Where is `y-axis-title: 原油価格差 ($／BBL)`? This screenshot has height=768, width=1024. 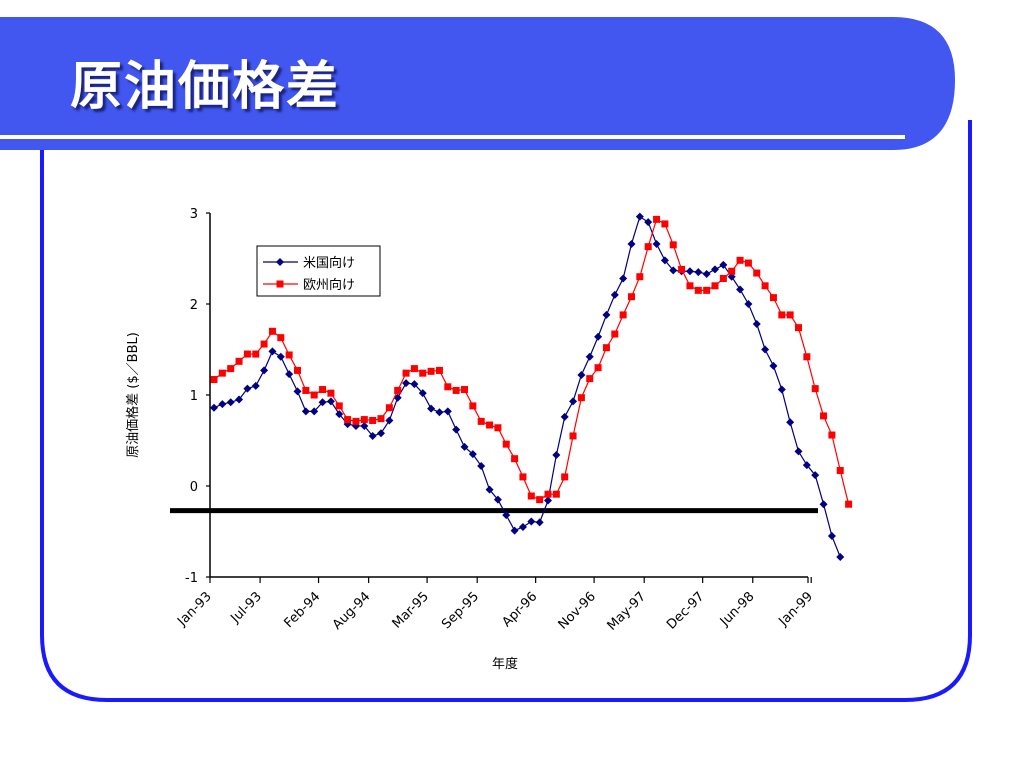
y-axis-title: 原油価格差 ($／BBL) is located at coordinates (133, 395).